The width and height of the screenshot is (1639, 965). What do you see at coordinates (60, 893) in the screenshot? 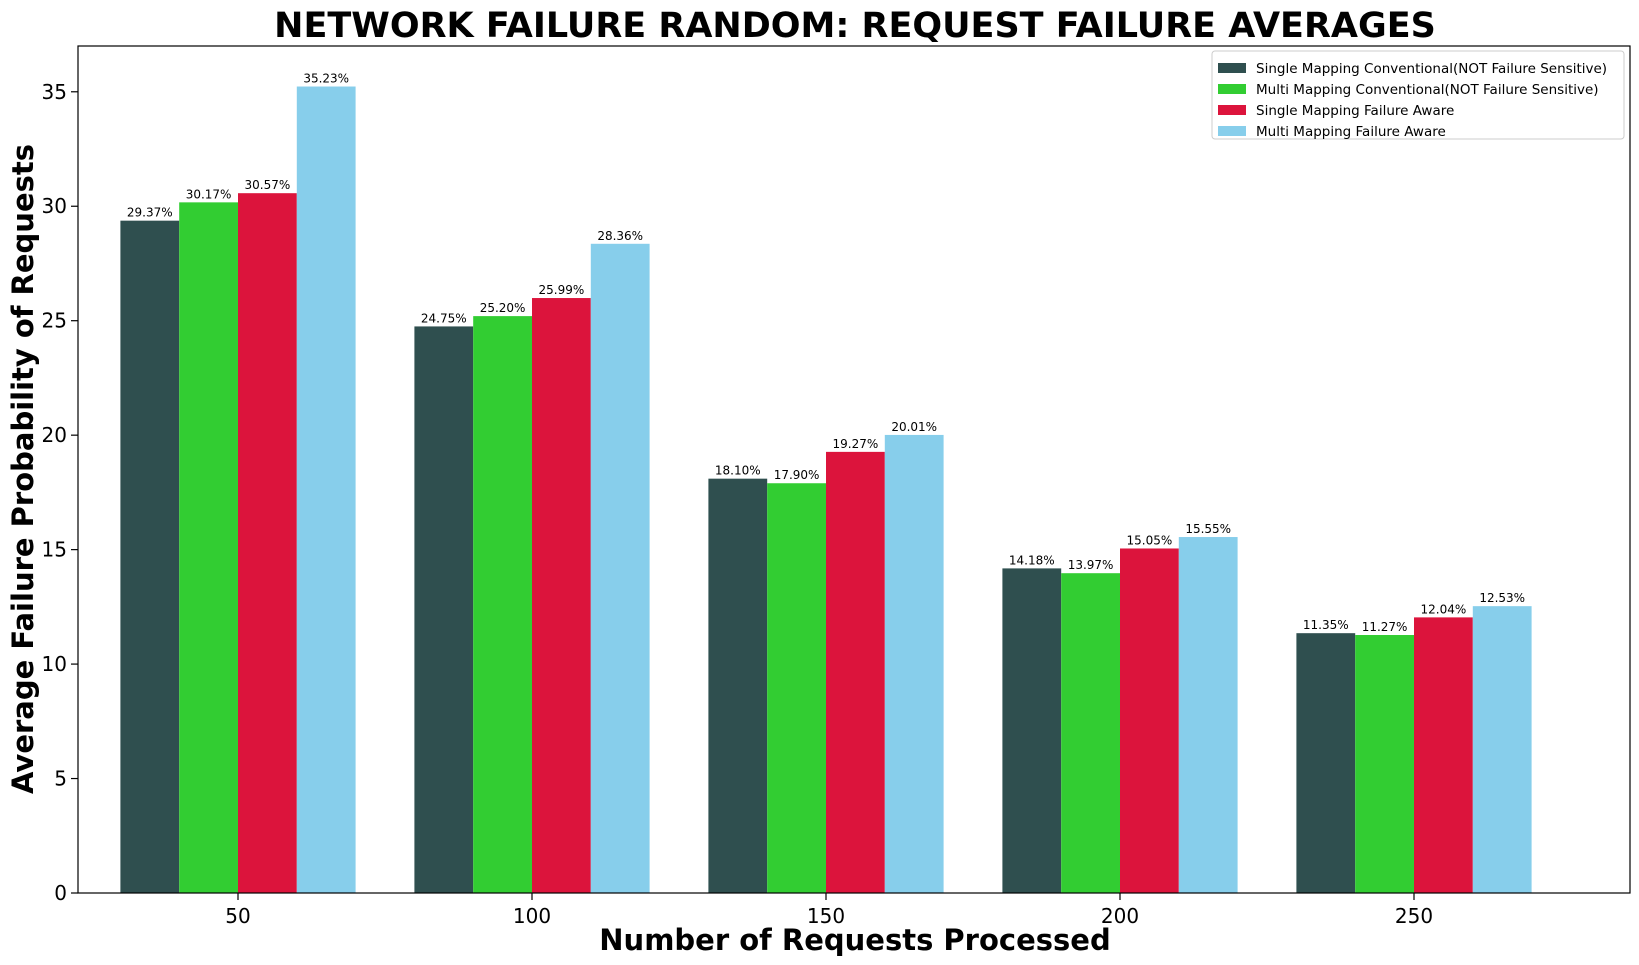
I see `y-tick-label-0: 0` at bounding box center [60, 893].